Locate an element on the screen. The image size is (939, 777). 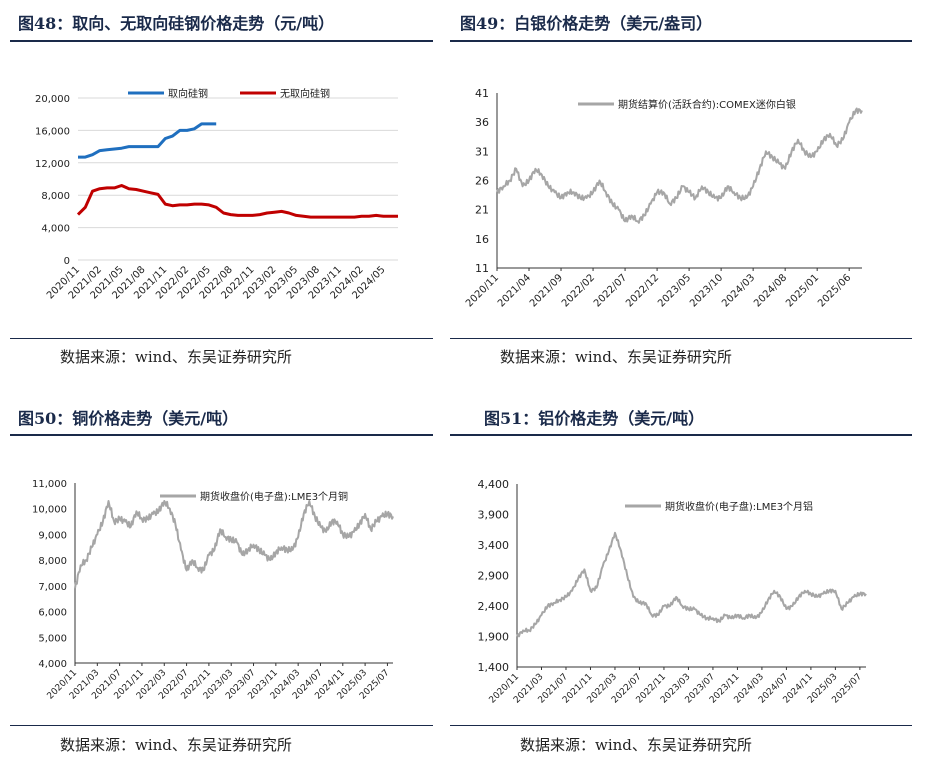
chart-title: 图51：铝价格走势（美元/吨） is located at coordinates (594, 418).